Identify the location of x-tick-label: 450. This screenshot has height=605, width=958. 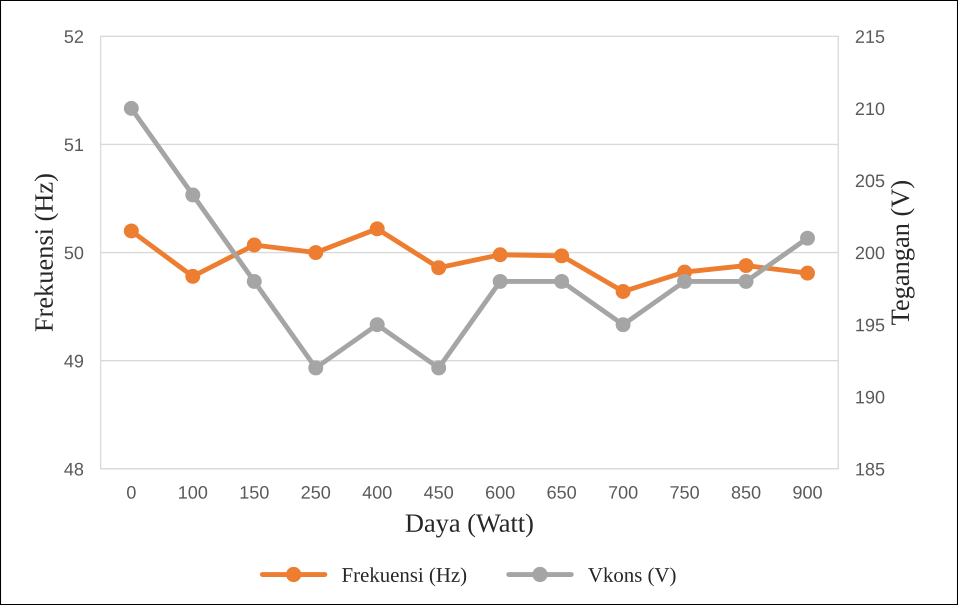
(439, 492).